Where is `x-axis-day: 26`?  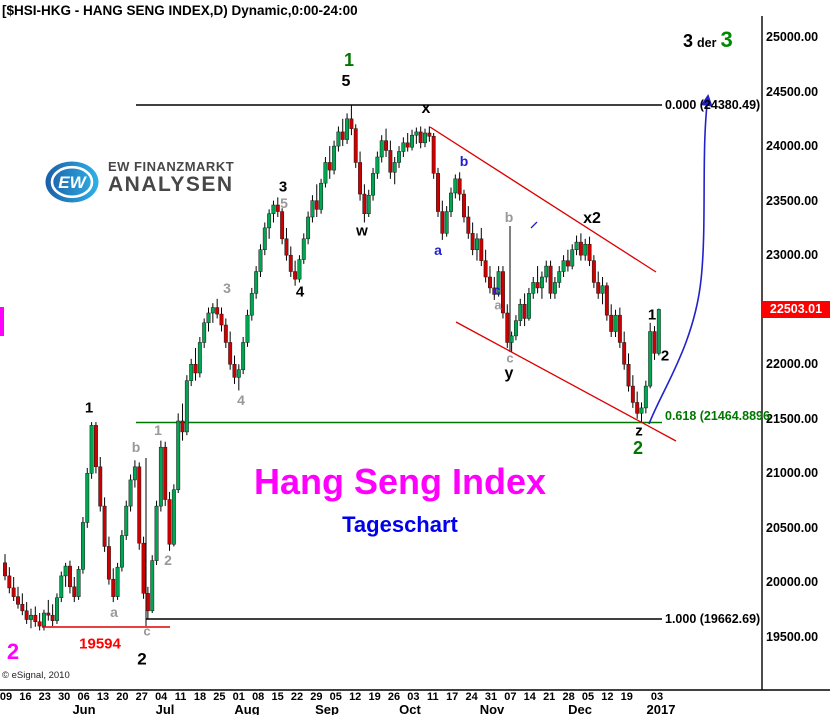 x-axis-day: 26 is located at coordinates (394, 697).